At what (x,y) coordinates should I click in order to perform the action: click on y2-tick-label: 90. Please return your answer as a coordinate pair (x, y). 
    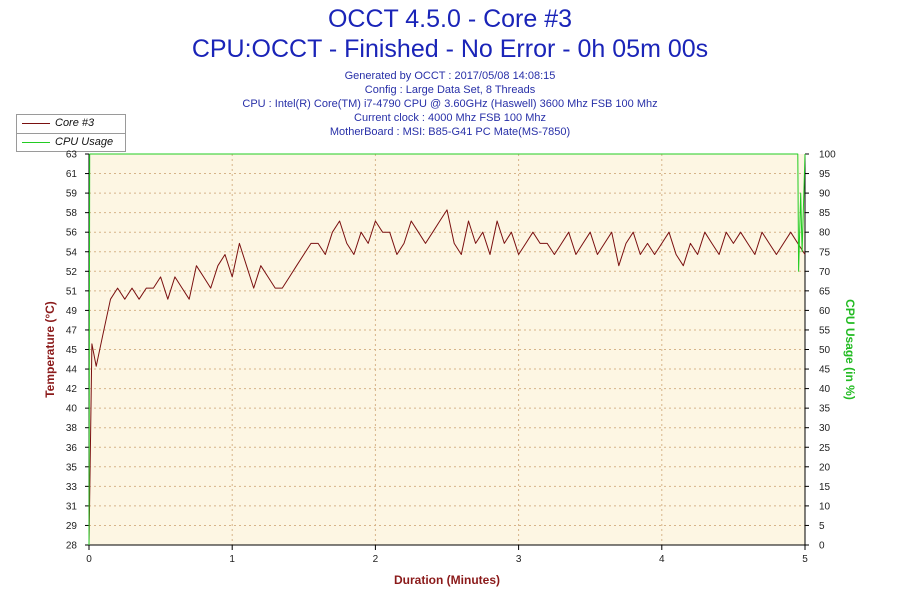
    Looking at the image, I should click on (825, 194).